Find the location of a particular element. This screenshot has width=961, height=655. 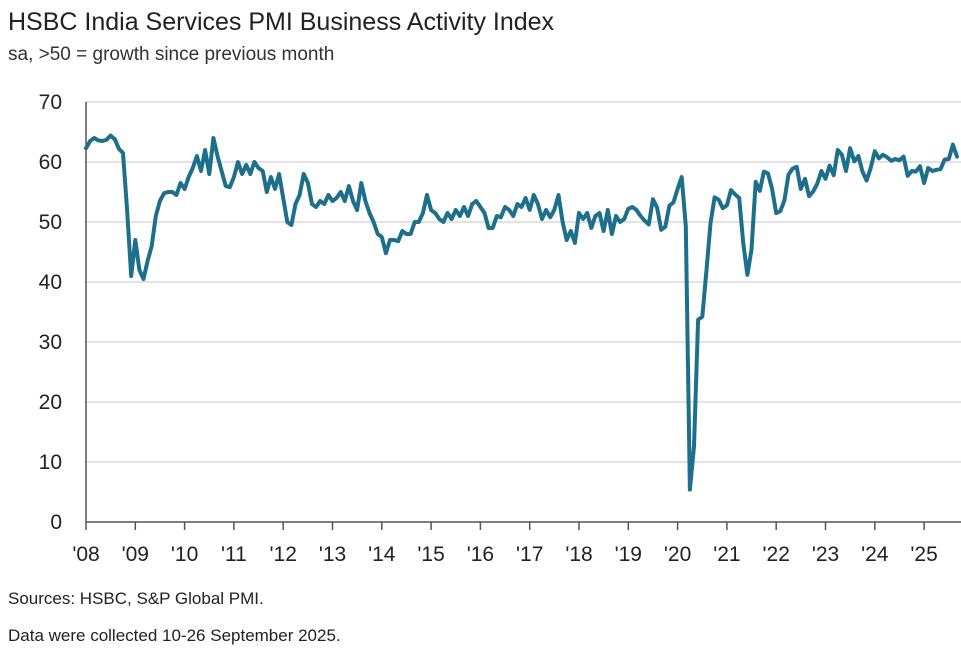

x-tick-label: '21 is located at coordinates (726, 554).